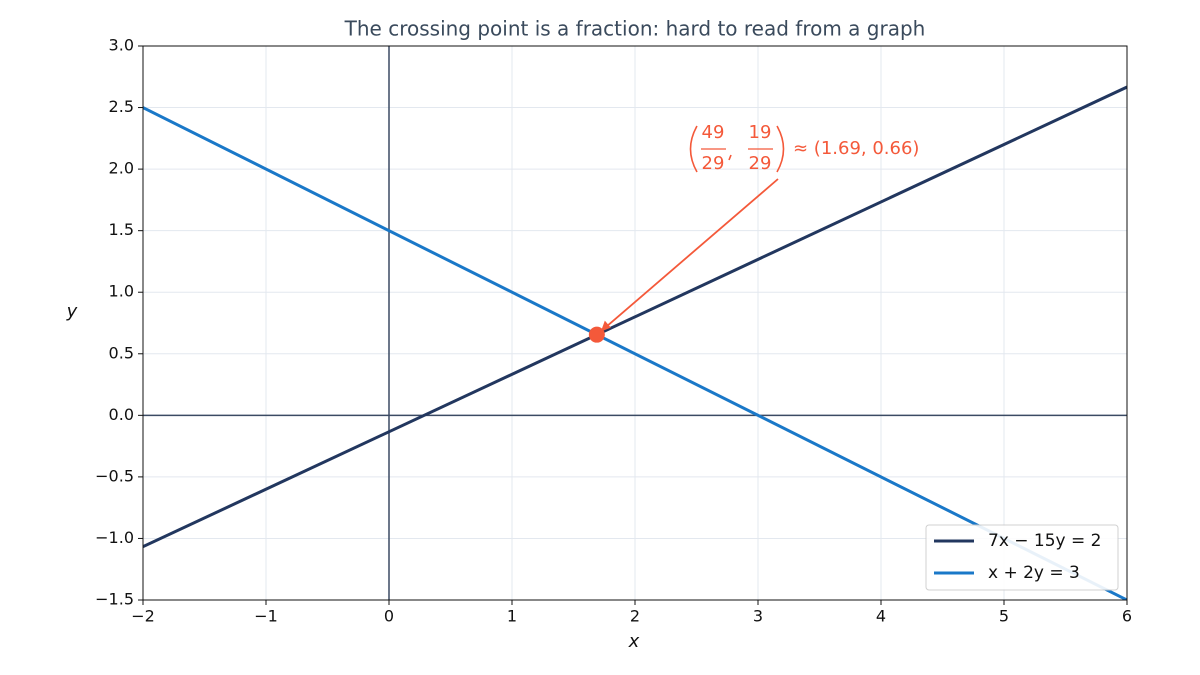 Image resolution: width=1200 pixels, height=675 pixels. What do you see at coordinates (730, 157) in the screenshot?
I see `comma` at bounding box center [730, 157].